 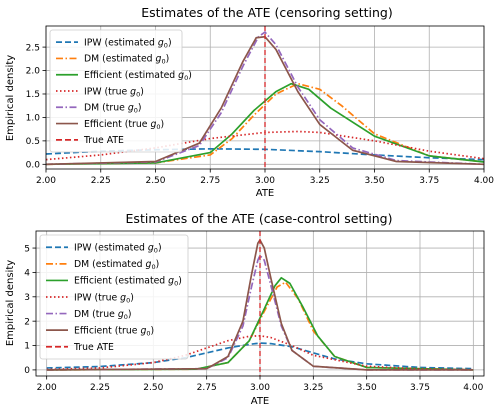 I want to click on y-tick-label: 1.5, so click(x=33, y=95).